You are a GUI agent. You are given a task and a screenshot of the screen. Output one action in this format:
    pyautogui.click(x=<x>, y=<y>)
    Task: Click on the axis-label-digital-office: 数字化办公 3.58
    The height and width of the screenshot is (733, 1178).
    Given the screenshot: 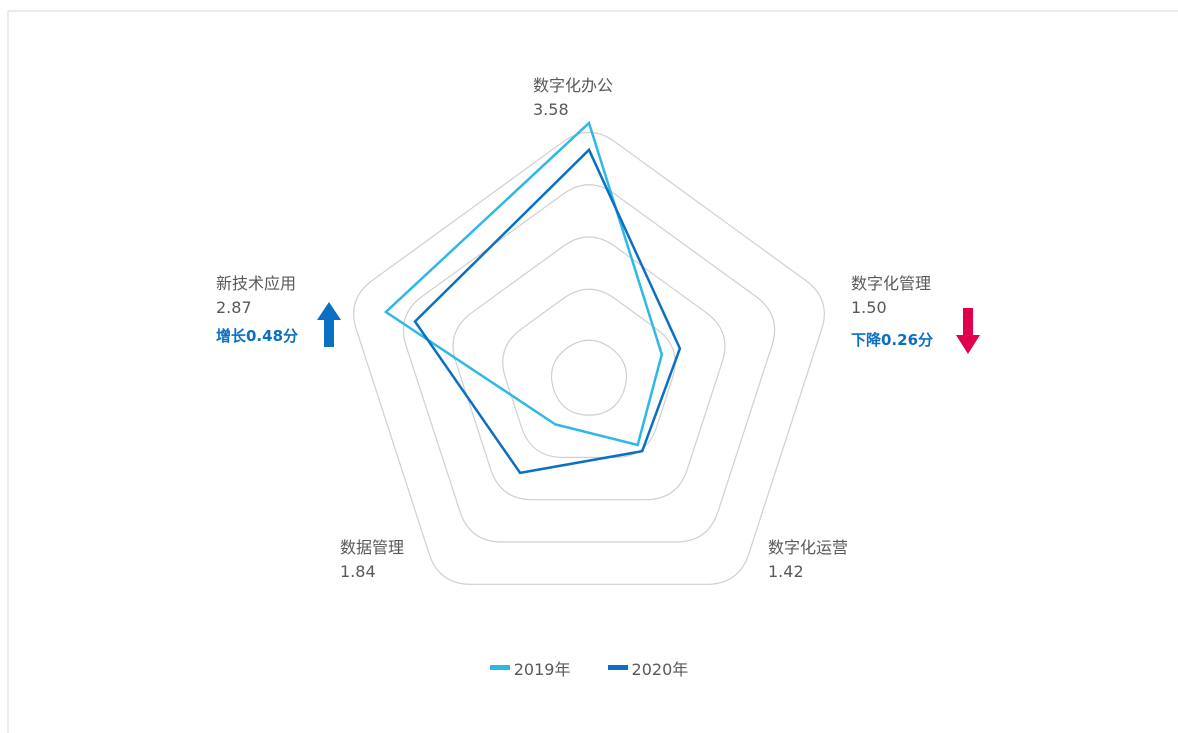 What is the action you would take?
    pyautogui.click(x=573, y=97)
    